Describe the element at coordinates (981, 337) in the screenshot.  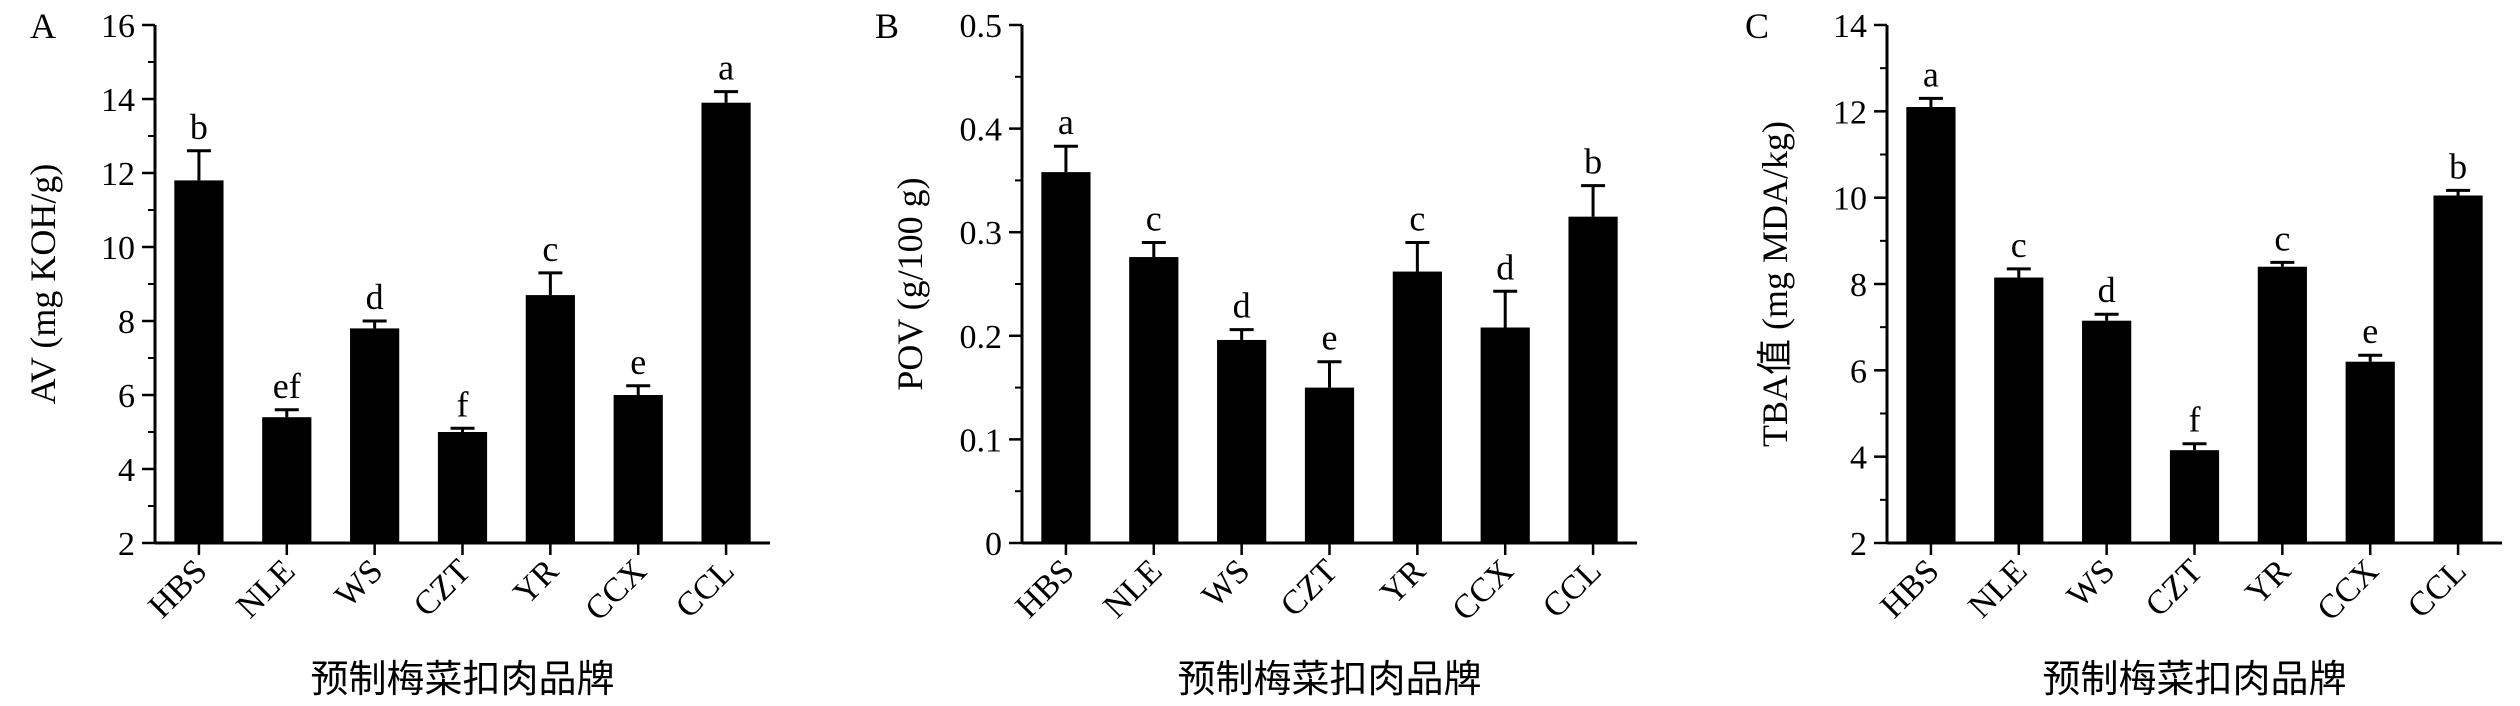
I see `y-tick-label: 0.2` at that location.